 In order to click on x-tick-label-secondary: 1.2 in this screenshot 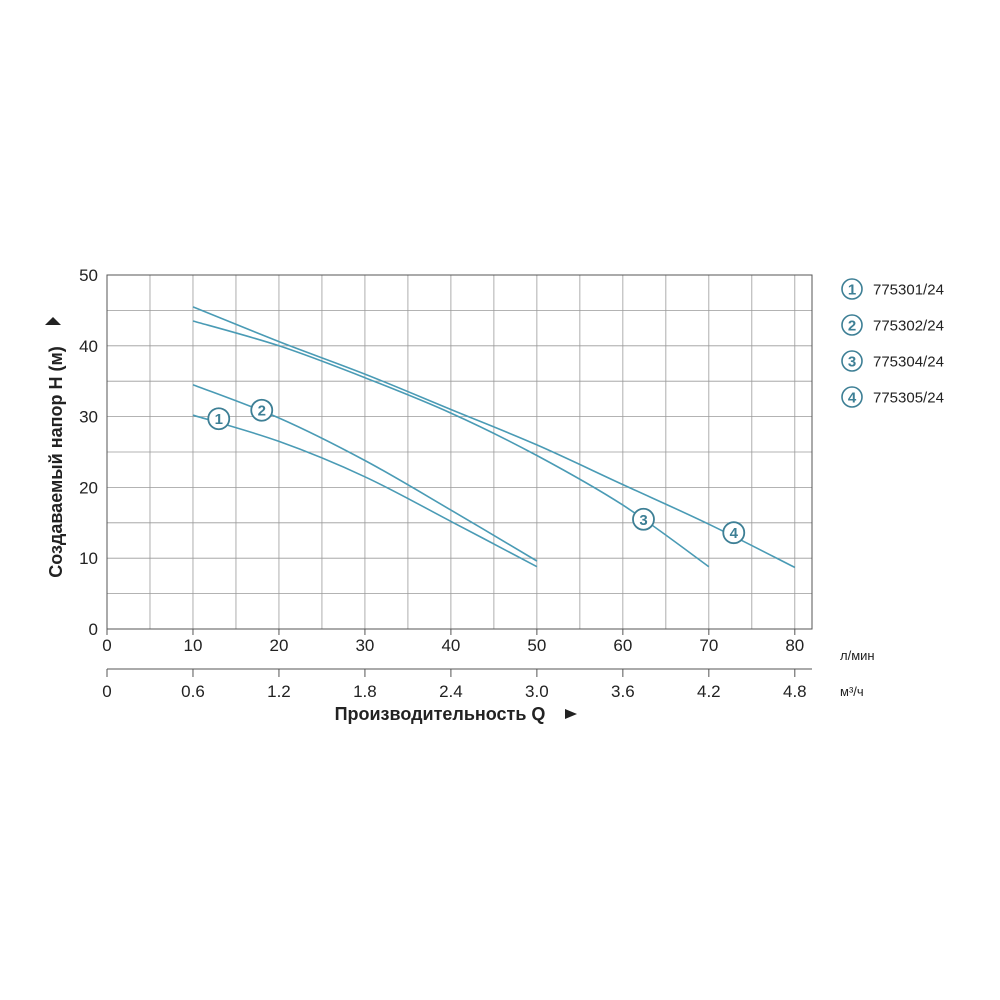, I will do `click(279, 691)`.